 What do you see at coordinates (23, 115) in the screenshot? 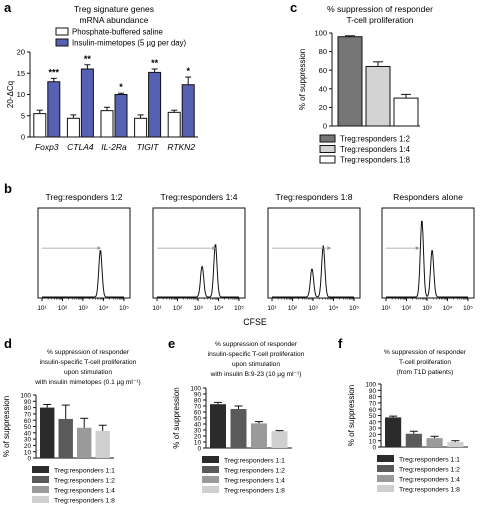
I see `y-tick-label: 5` at bounding box center [23, 115].